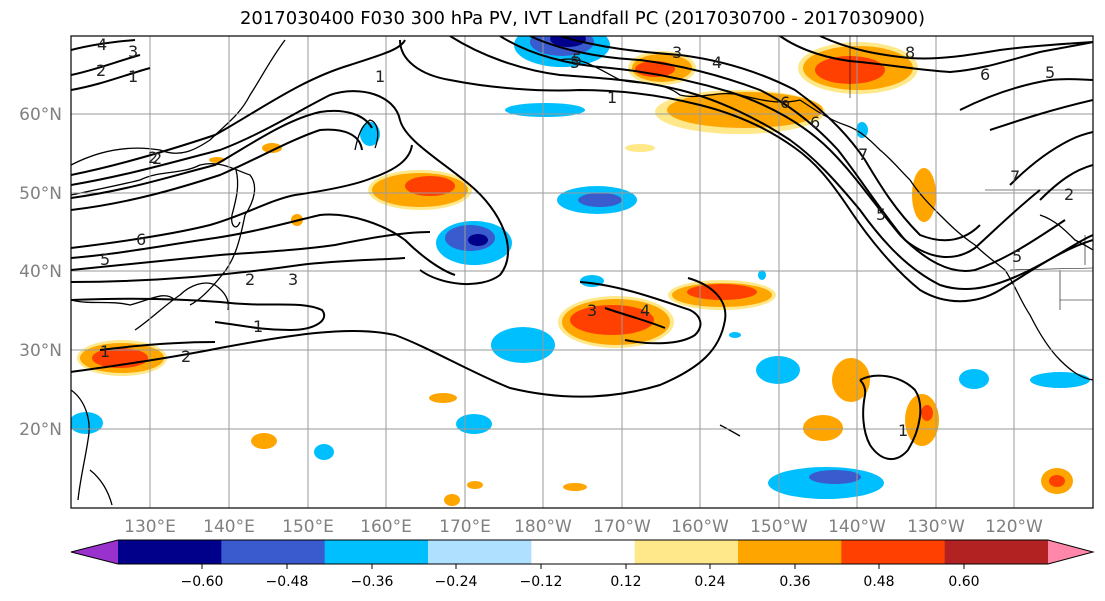  I want to click on lon-label: 170°W, so click(622, 527).